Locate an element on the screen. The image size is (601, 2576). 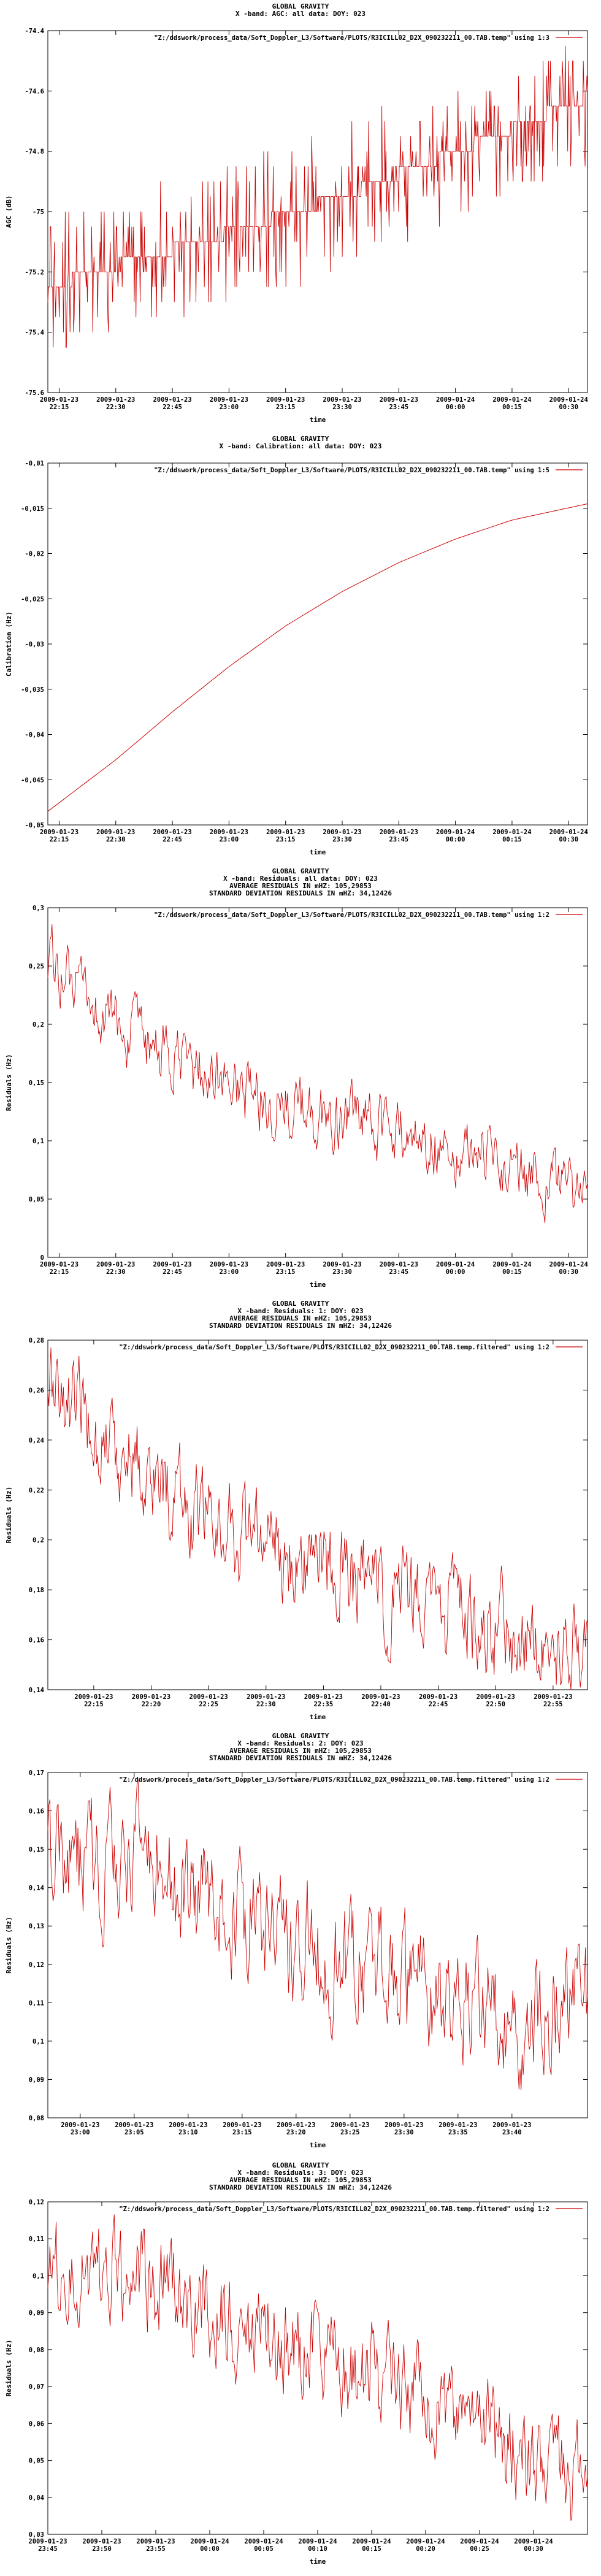
y-tick-label: 0,12 is located at coordinates (37, 2202).